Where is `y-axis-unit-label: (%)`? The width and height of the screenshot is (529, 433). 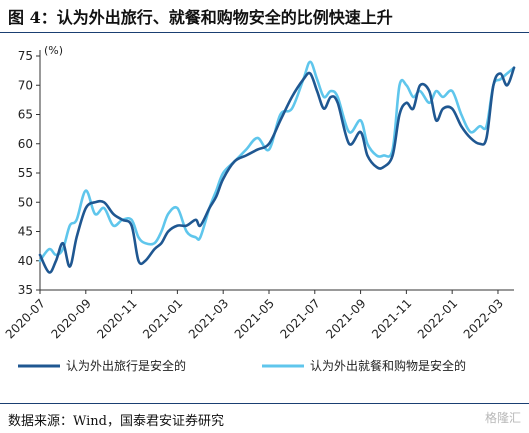 y-axis-unit-label: (%) is located at coordinates (53, 50).